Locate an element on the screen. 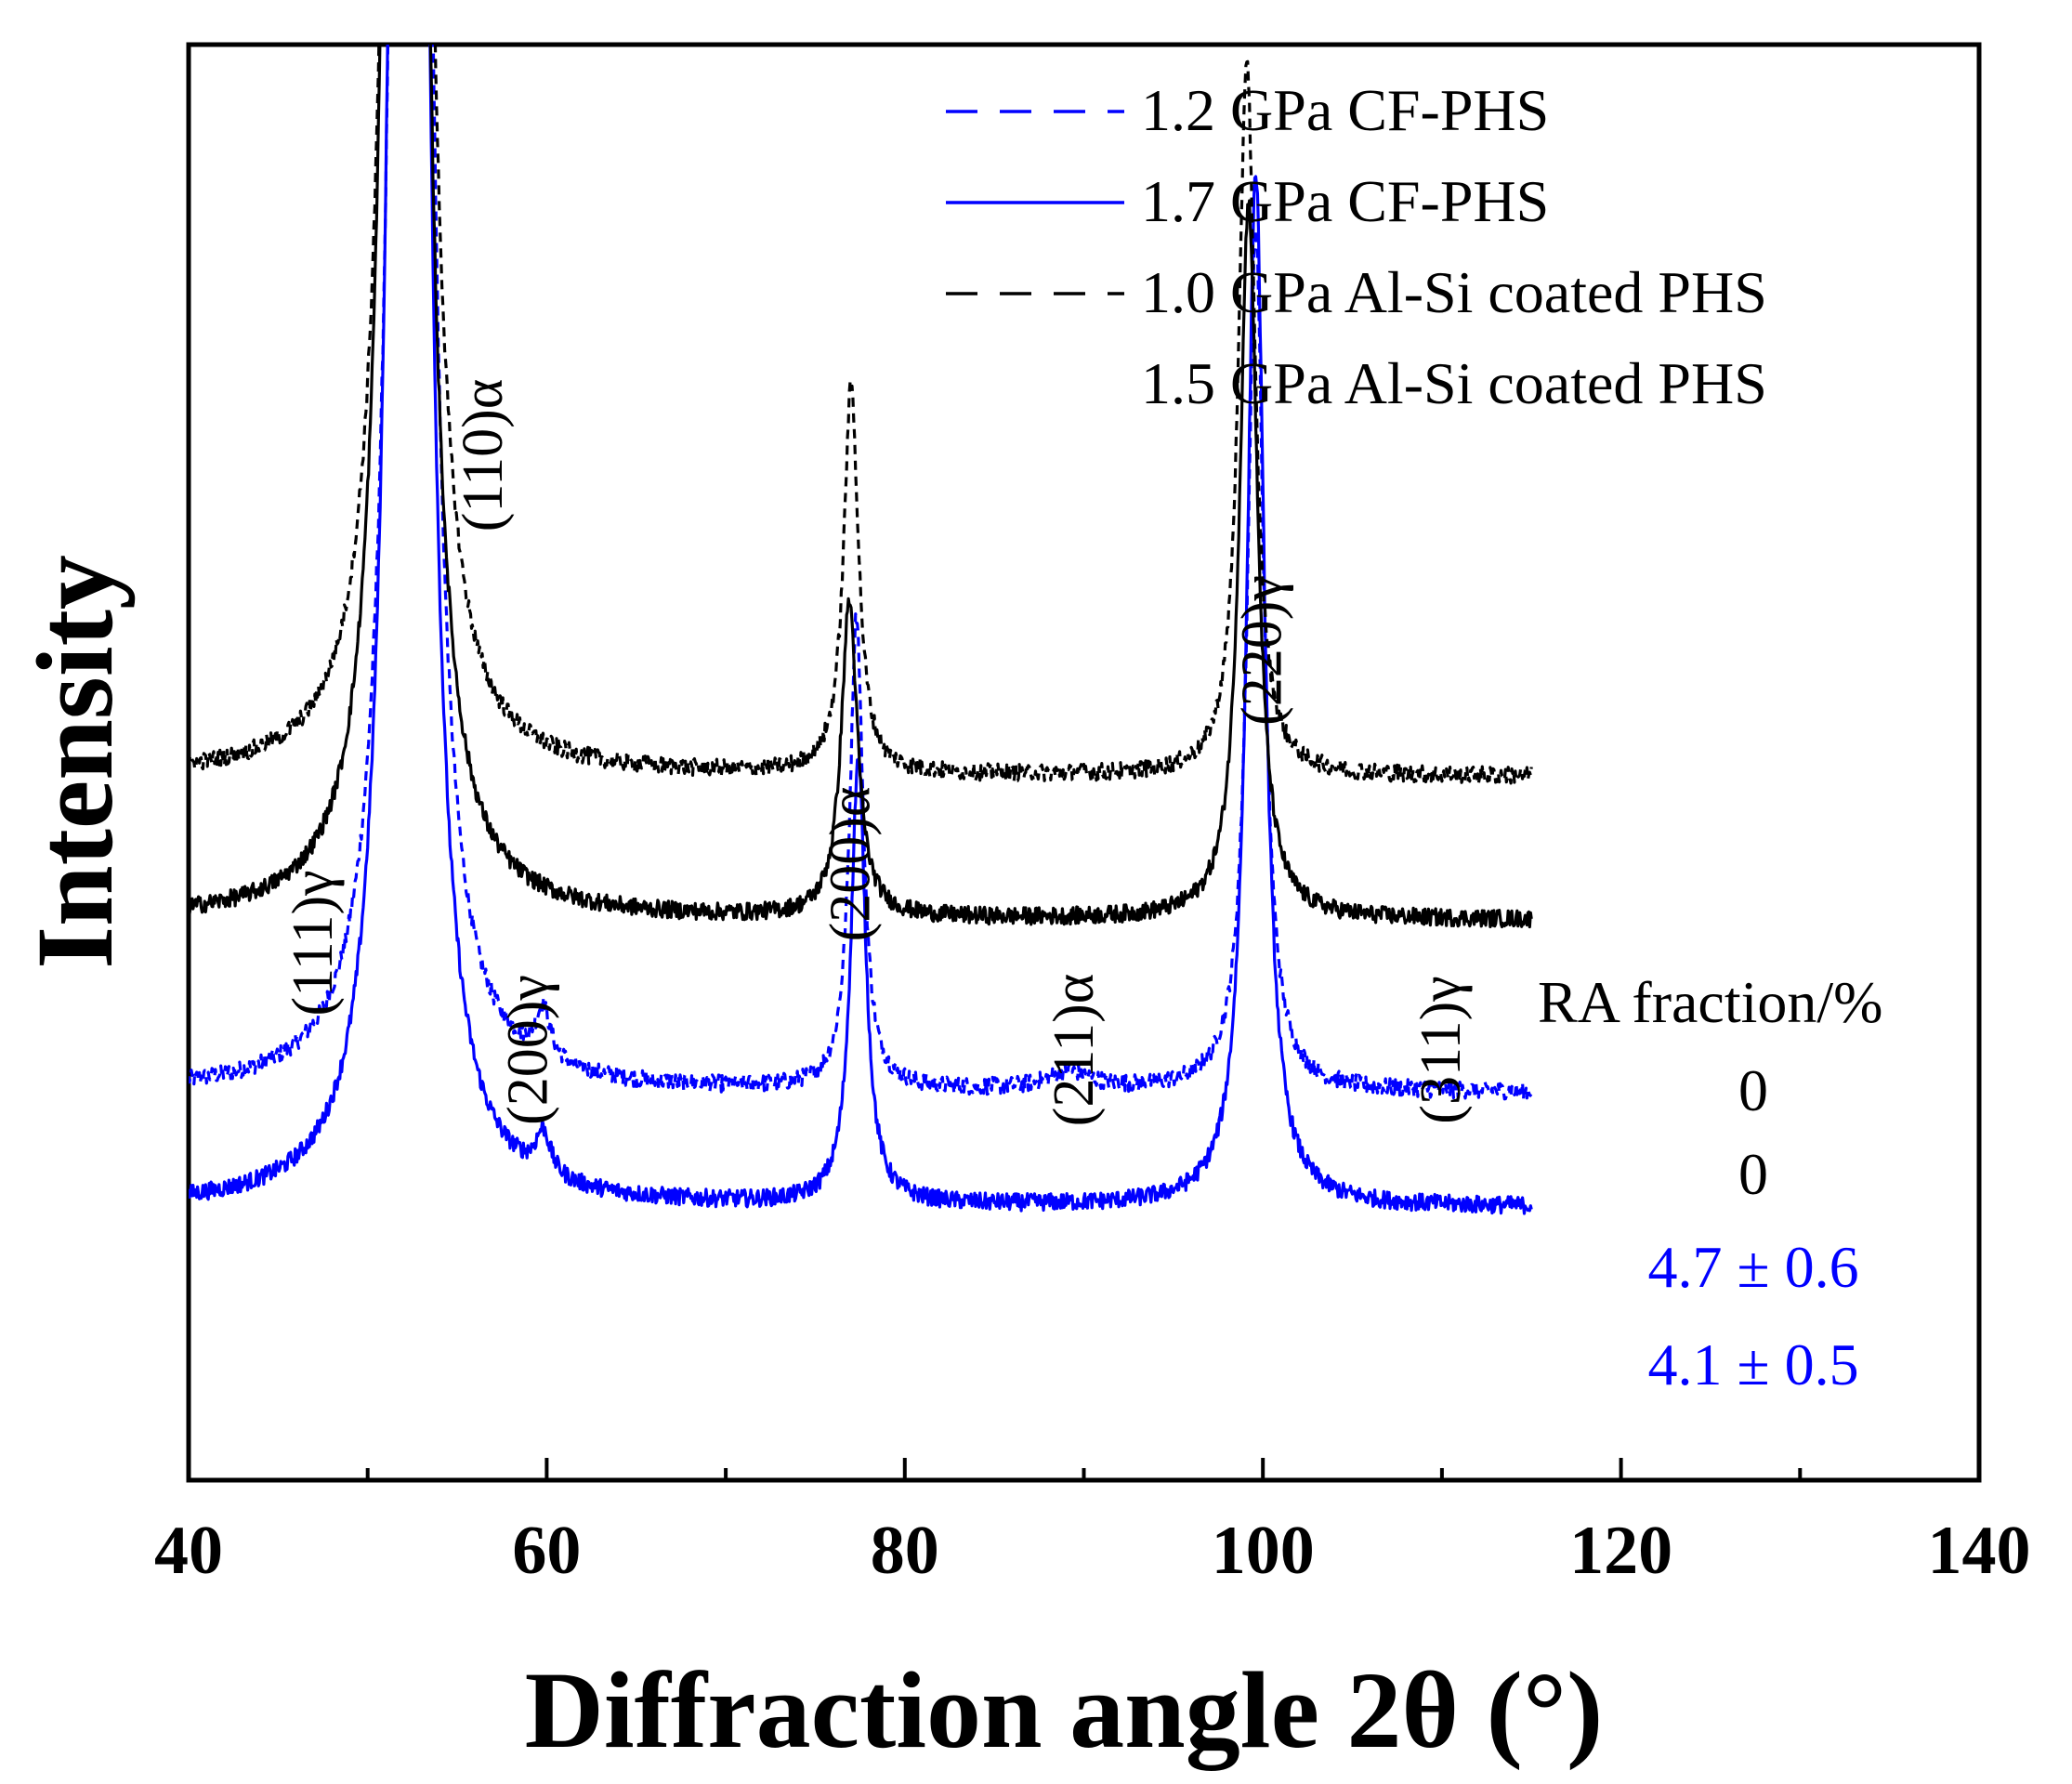  x-axis: 40 60 80 100 120 140 is located at coordinates (1092, 1524).